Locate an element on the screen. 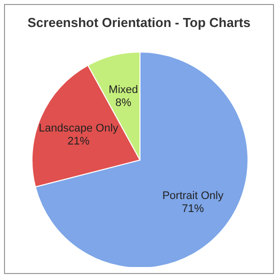  chart-title: Screenshot Orientation - Top Charts is located at coordinates (139, 23).